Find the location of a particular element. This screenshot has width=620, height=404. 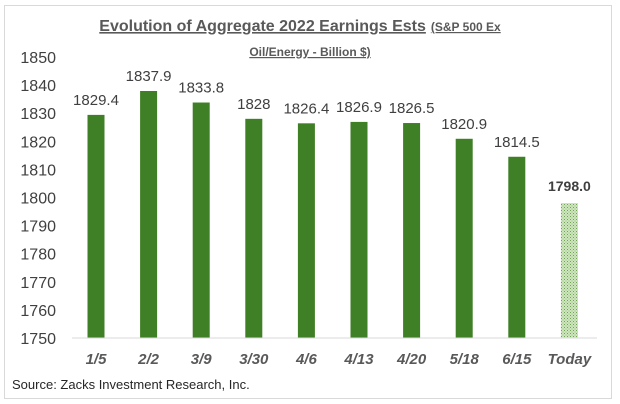

chart-title-line2: Oil/Energy - Billion $) is located at coordinates (309, 52).